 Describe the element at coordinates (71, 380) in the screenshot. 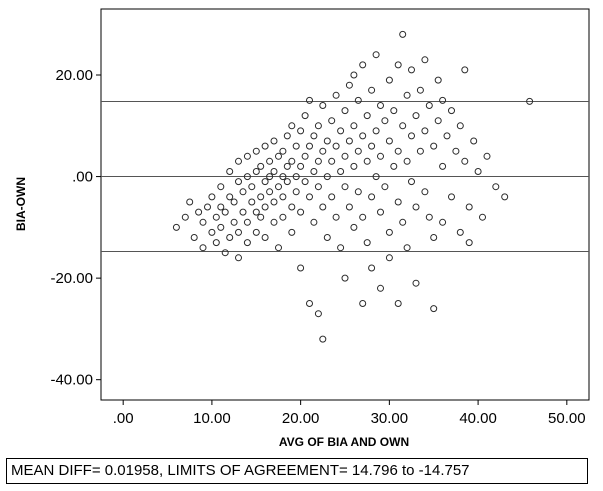

I see `y-tick-label: -40.00` at that location.